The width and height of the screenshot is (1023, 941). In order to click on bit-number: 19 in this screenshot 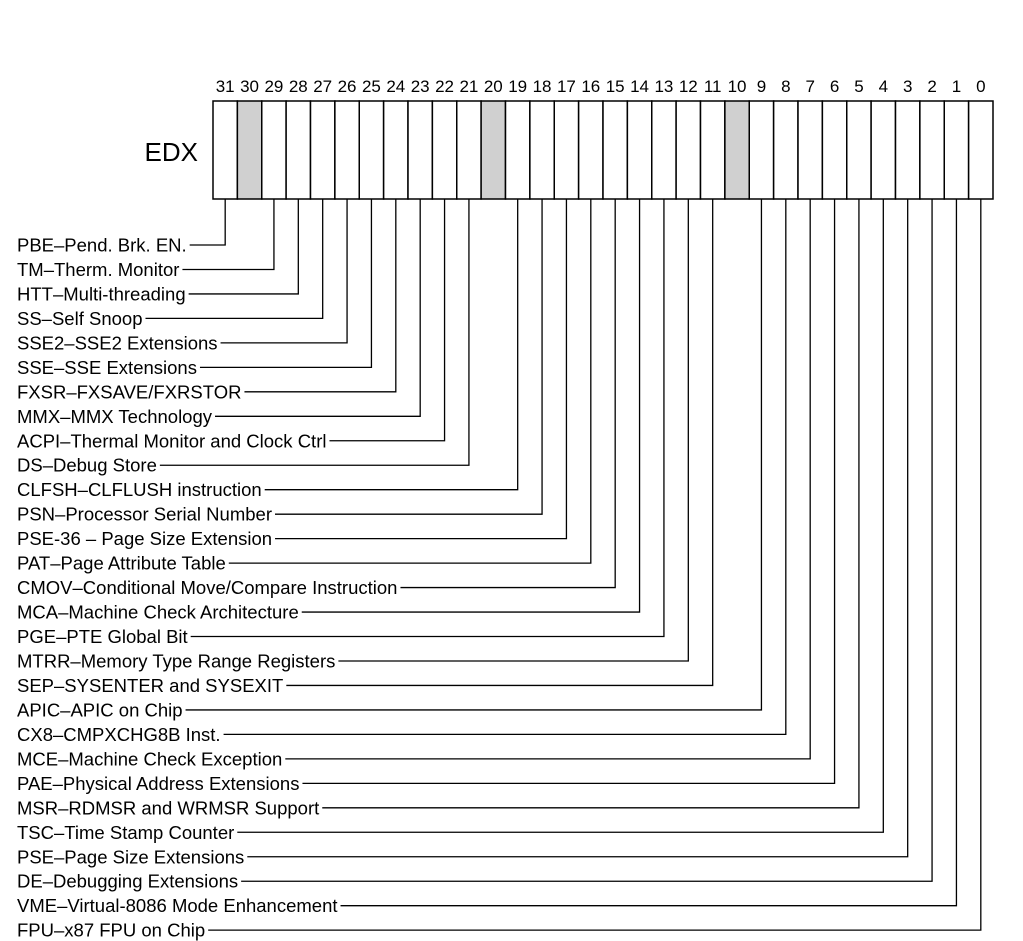, I will do `click(517, 86)`.